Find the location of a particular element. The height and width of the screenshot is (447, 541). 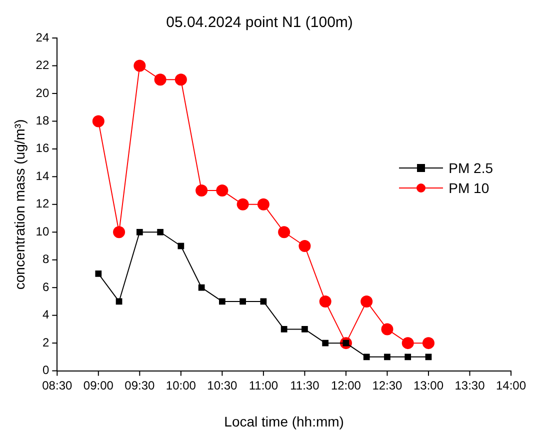

y-tick-label: 2 is located at coordinates (46, 342).